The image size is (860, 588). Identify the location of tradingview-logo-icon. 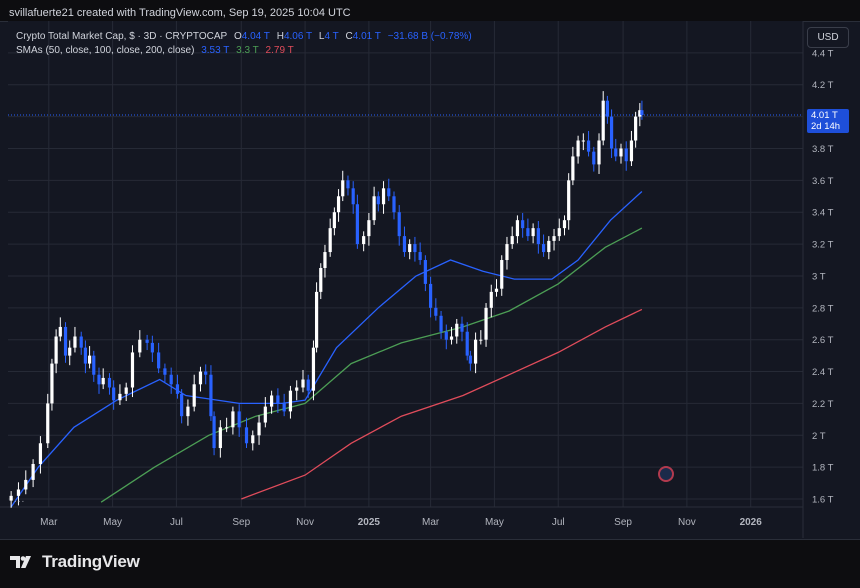
(20, 562).